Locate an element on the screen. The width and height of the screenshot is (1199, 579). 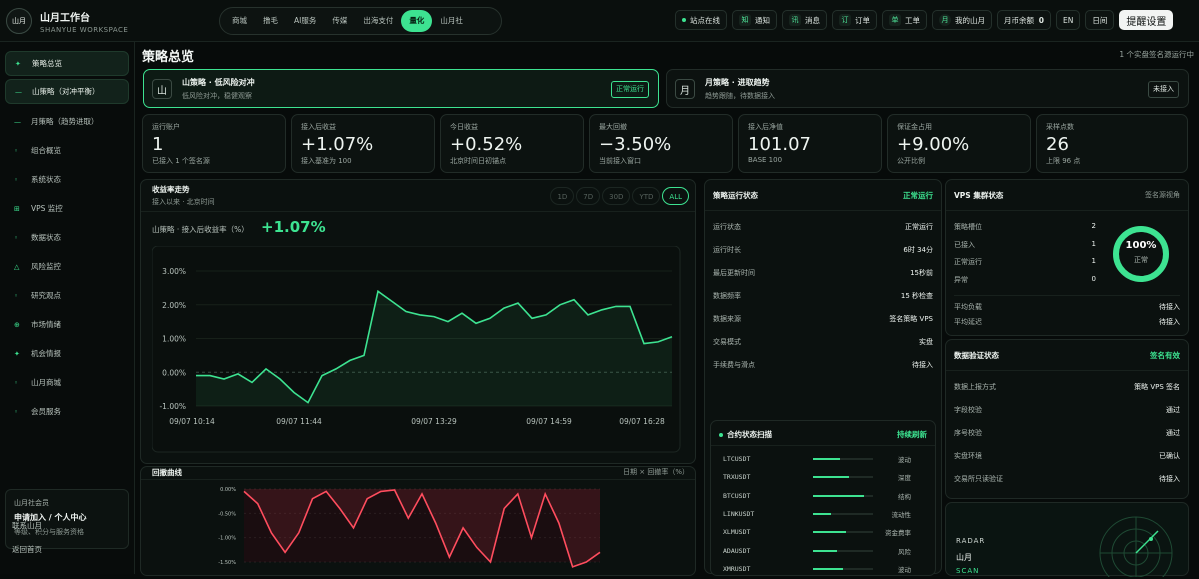
strategy-card-yue: 月 月策略 · 进取趋势 趋势跟随，待数据接入 未接入 is located at coordinates (927, 88).